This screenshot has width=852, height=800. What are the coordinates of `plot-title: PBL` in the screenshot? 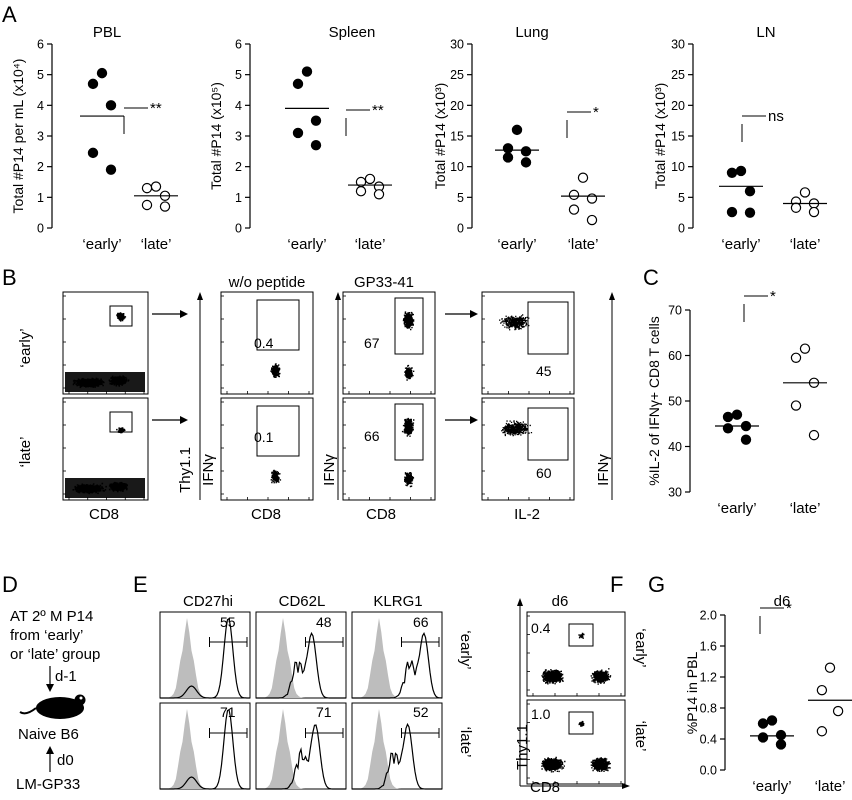 It's located at (107, 32).